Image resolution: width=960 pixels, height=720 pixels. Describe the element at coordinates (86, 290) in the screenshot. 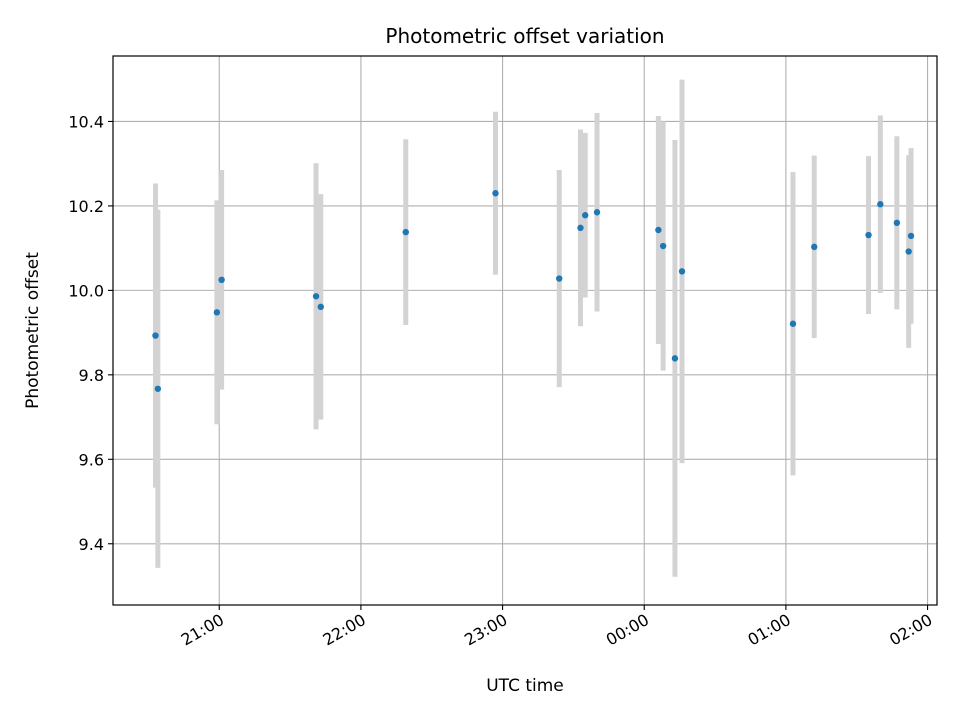

I see `y-tick-label: 10.0` at that location.